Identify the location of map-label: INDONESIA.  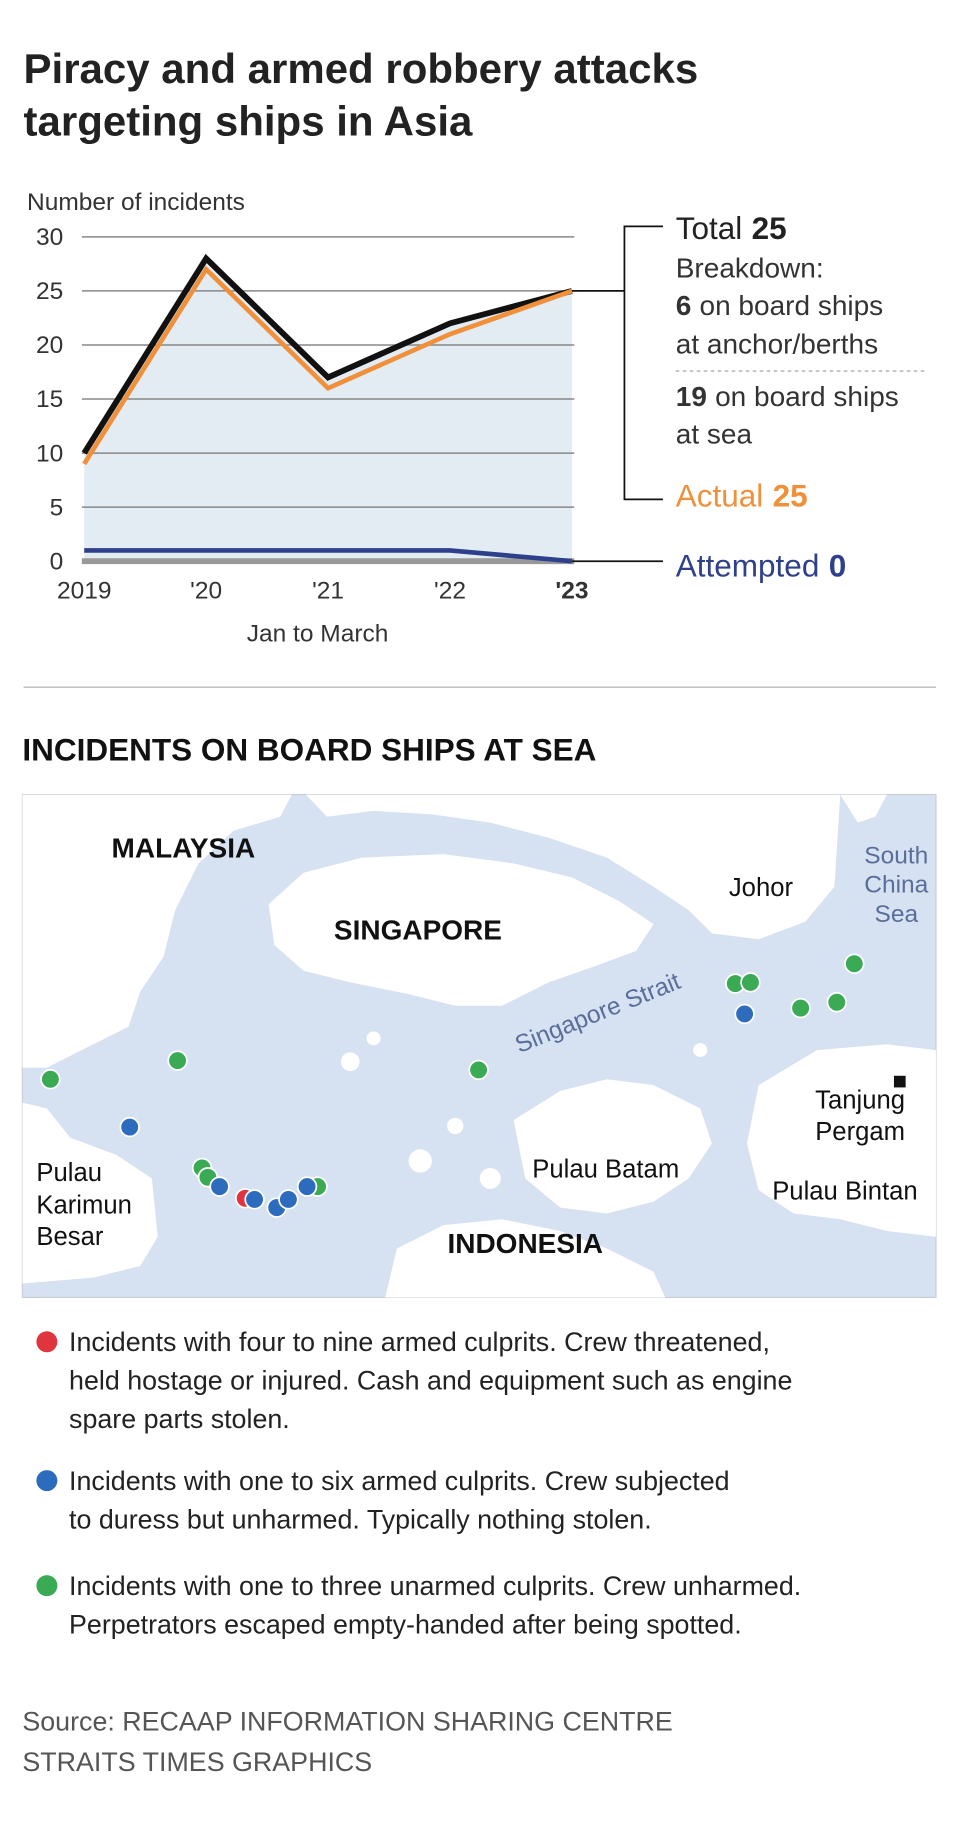
(525, 1243).